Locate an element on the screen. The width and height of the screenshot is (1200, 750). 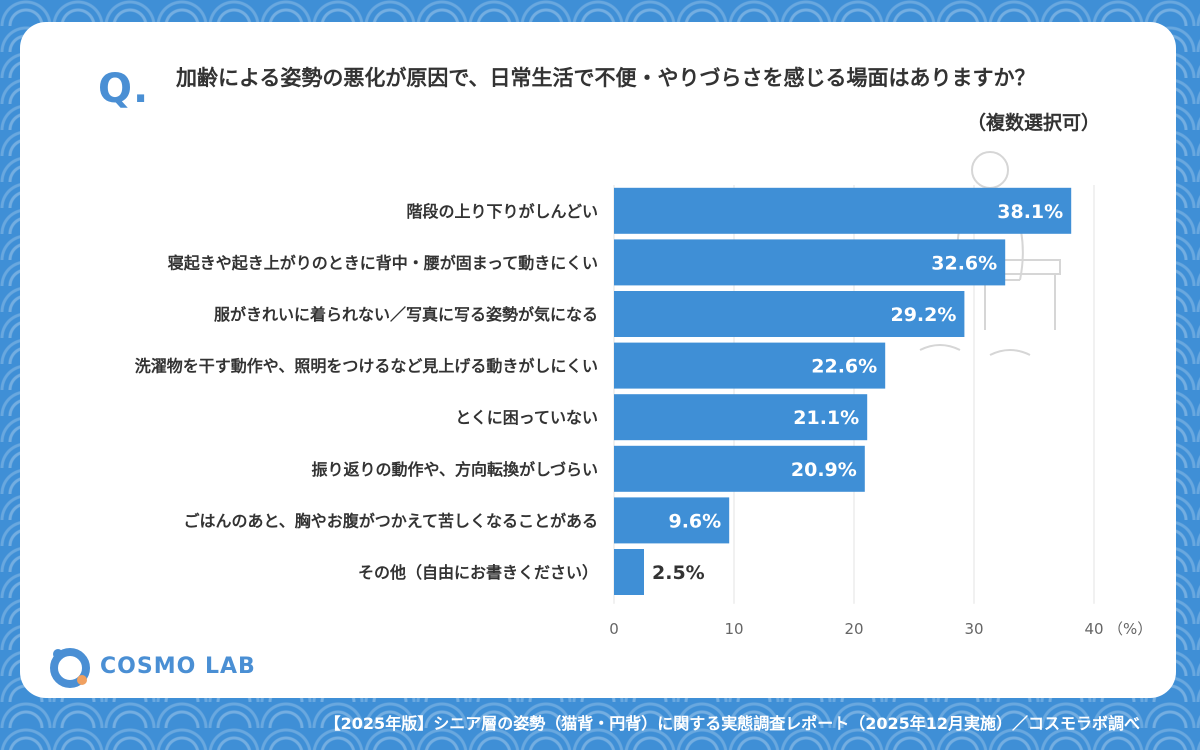
category-label: とくに困っていない is located at coordinates (526, 417).